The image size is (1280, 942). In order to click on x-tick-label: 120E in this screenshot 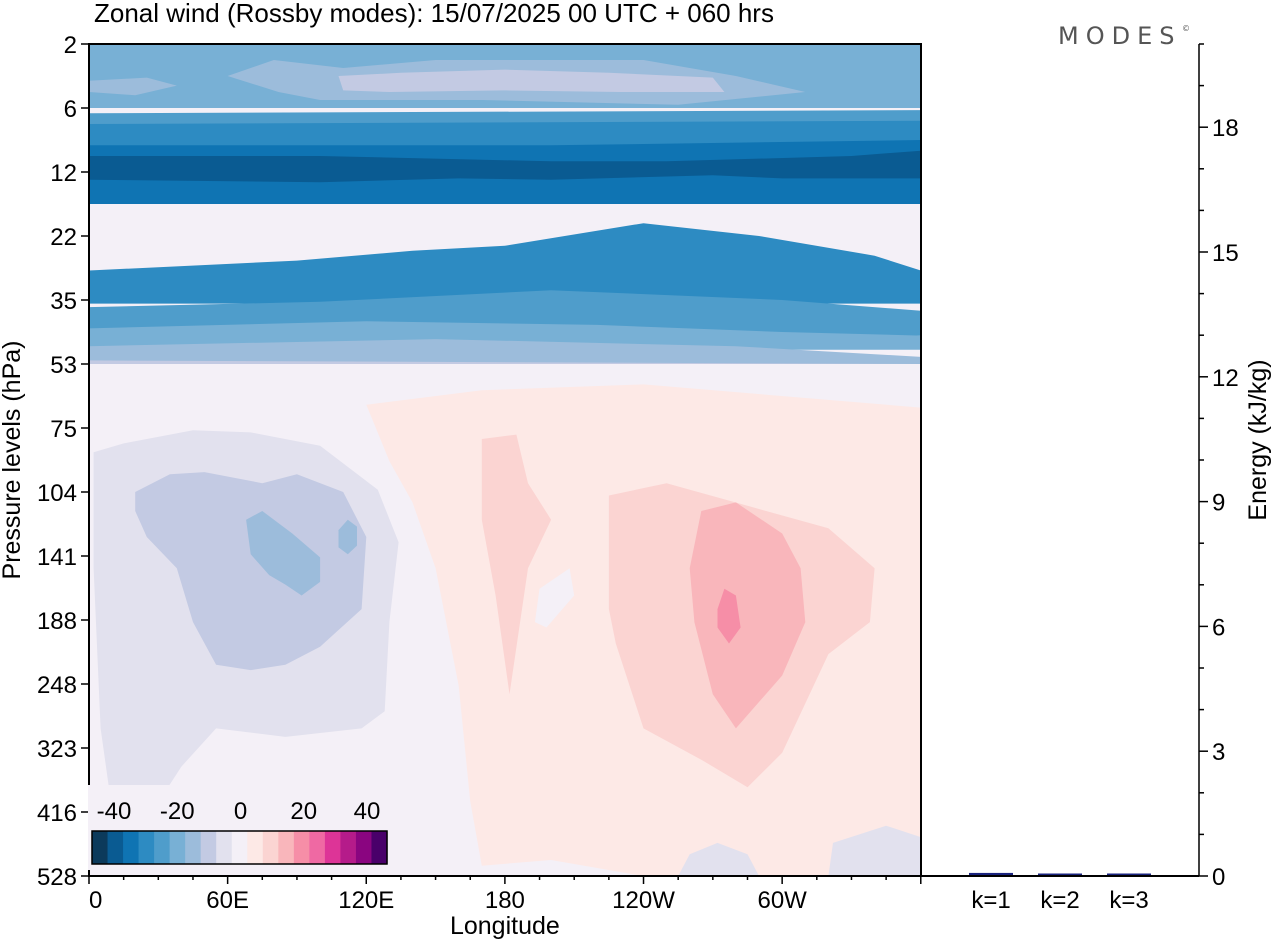, I will do `click(366, 900)`.